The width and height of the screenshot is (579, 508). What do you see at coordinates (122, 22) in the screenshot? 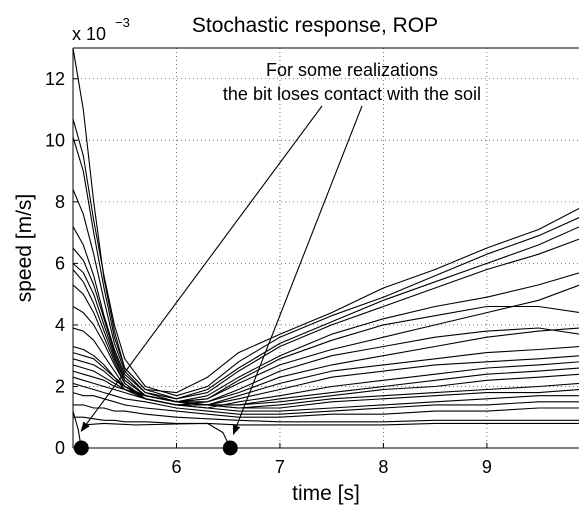
I see `y-exponent-power: −3` at bounding box center [122, 22].